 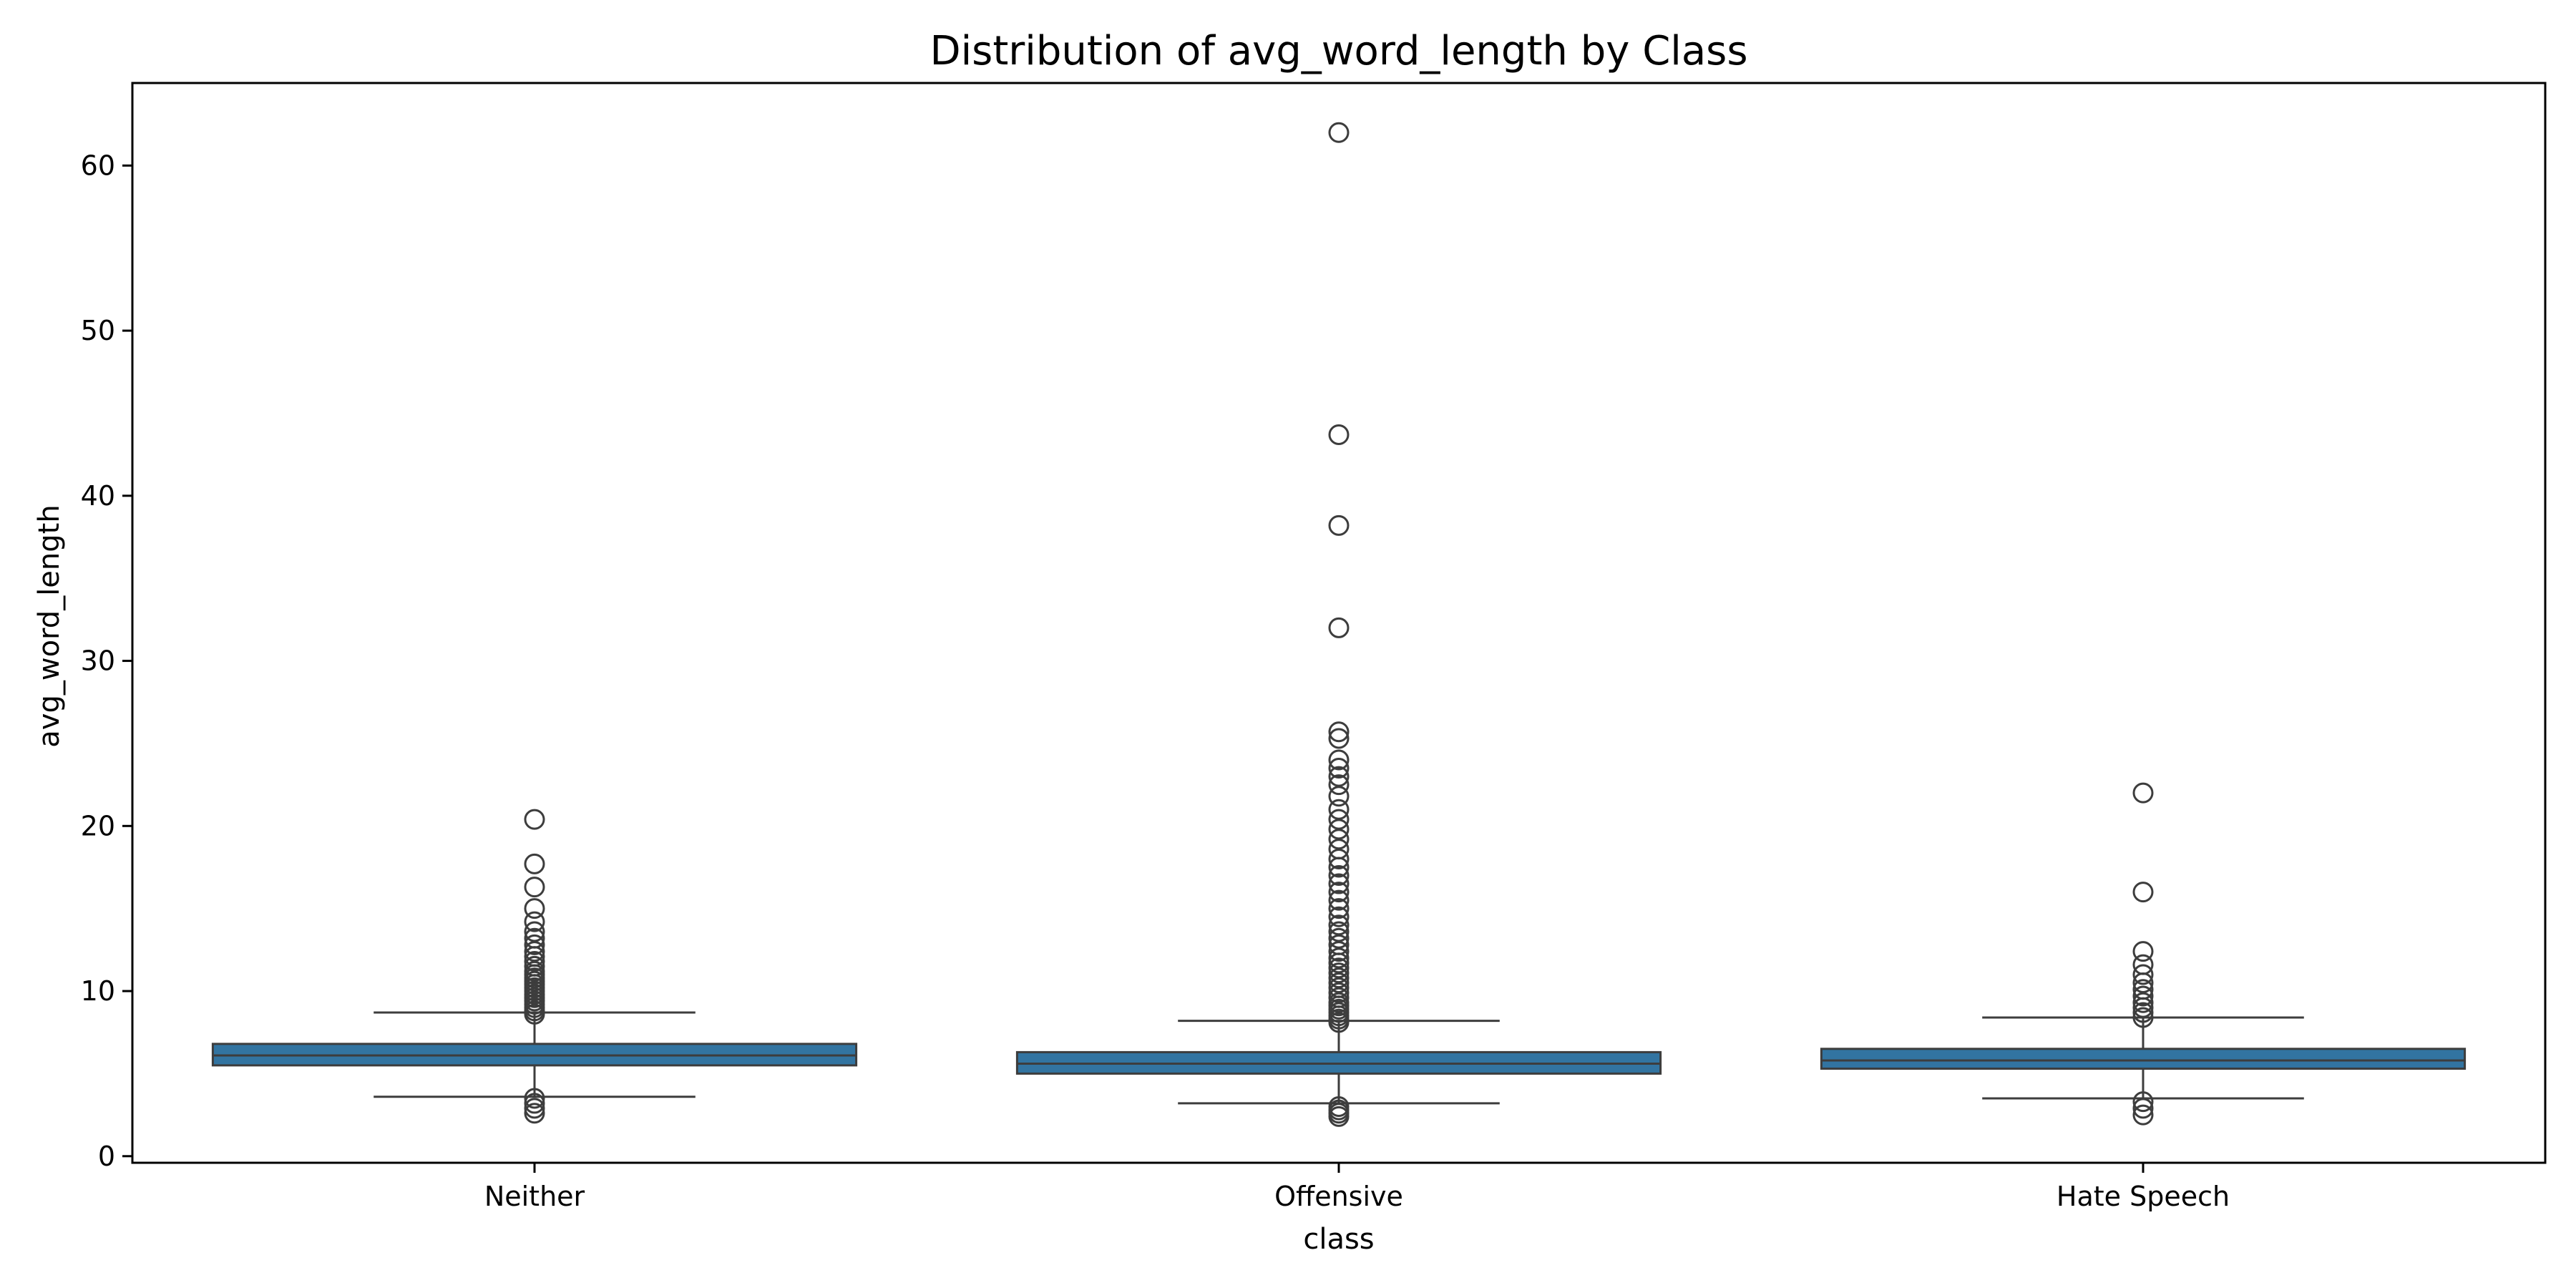 What do you see at coordinates (534, 1196) in the screenshot?
I see `x-tick-label: Neither` at bounding box center [534, 1196].